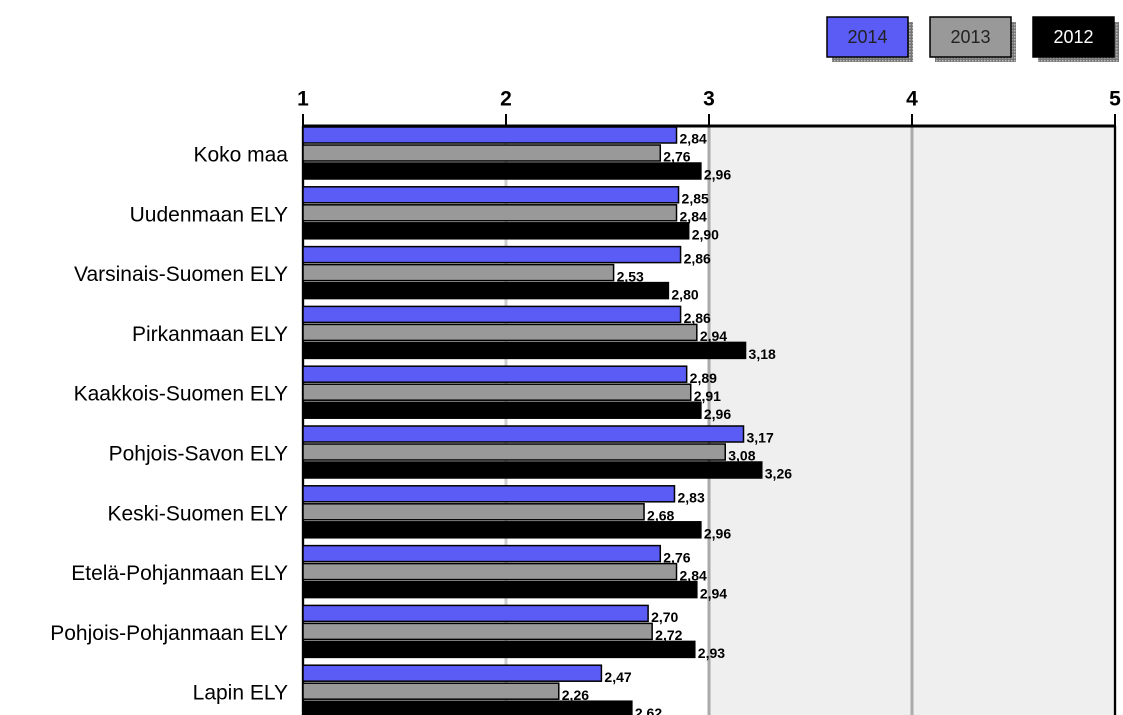  I want to click on value-label: 3,18, so click(762, 354).